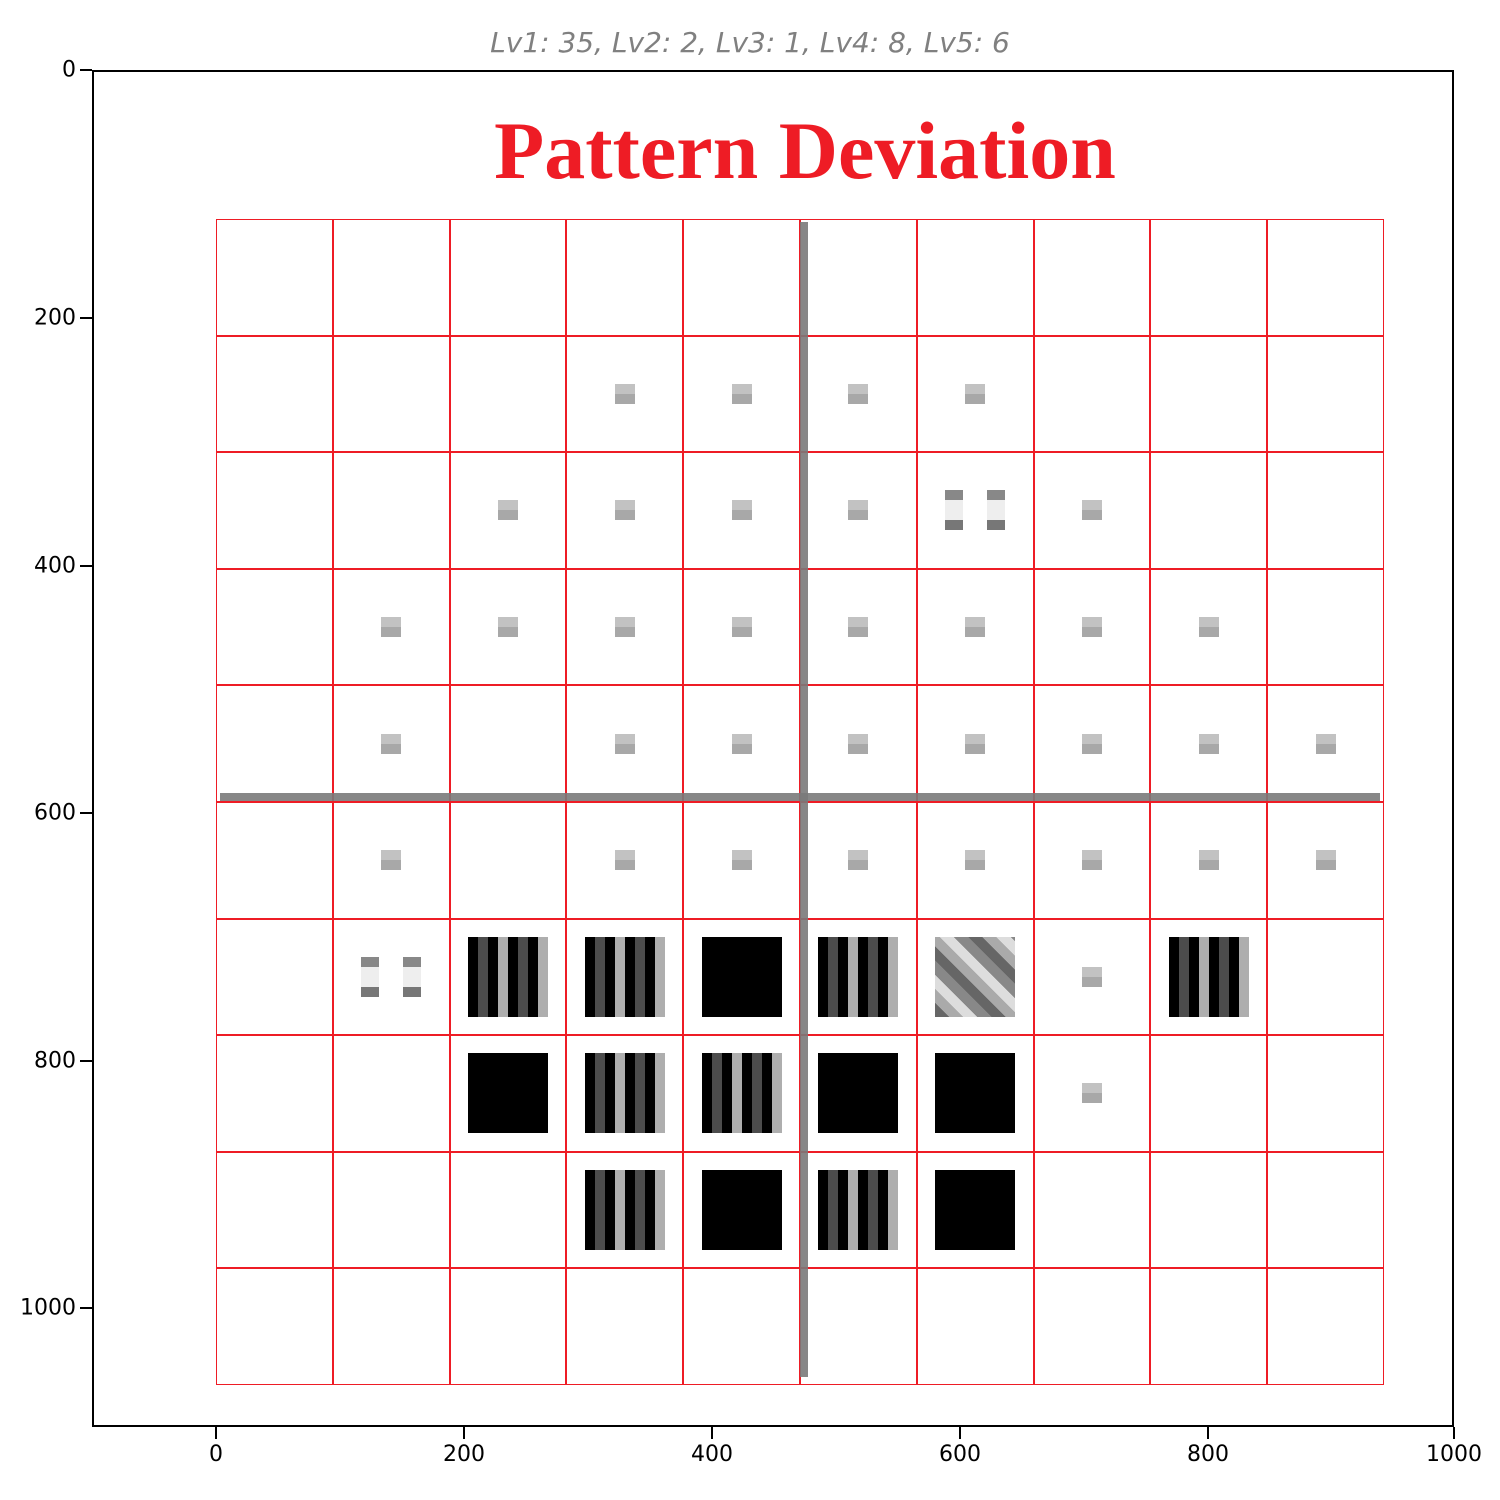 This screenshot has width=1500, height=1500. Describe the element at coordinates (55, 813) in the screenshot. I see `y-tick-label: 600` at that location.